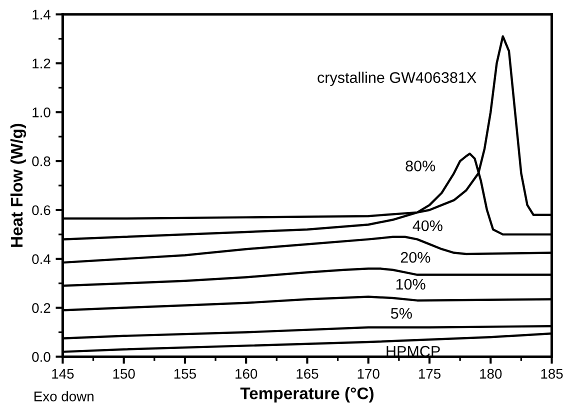 Image resolution: width=570 pixels, height=410 pixels. Describe the element at coordinates (41, 259) in the screenshot. I see `y-tick-label: 0.4` at that location.